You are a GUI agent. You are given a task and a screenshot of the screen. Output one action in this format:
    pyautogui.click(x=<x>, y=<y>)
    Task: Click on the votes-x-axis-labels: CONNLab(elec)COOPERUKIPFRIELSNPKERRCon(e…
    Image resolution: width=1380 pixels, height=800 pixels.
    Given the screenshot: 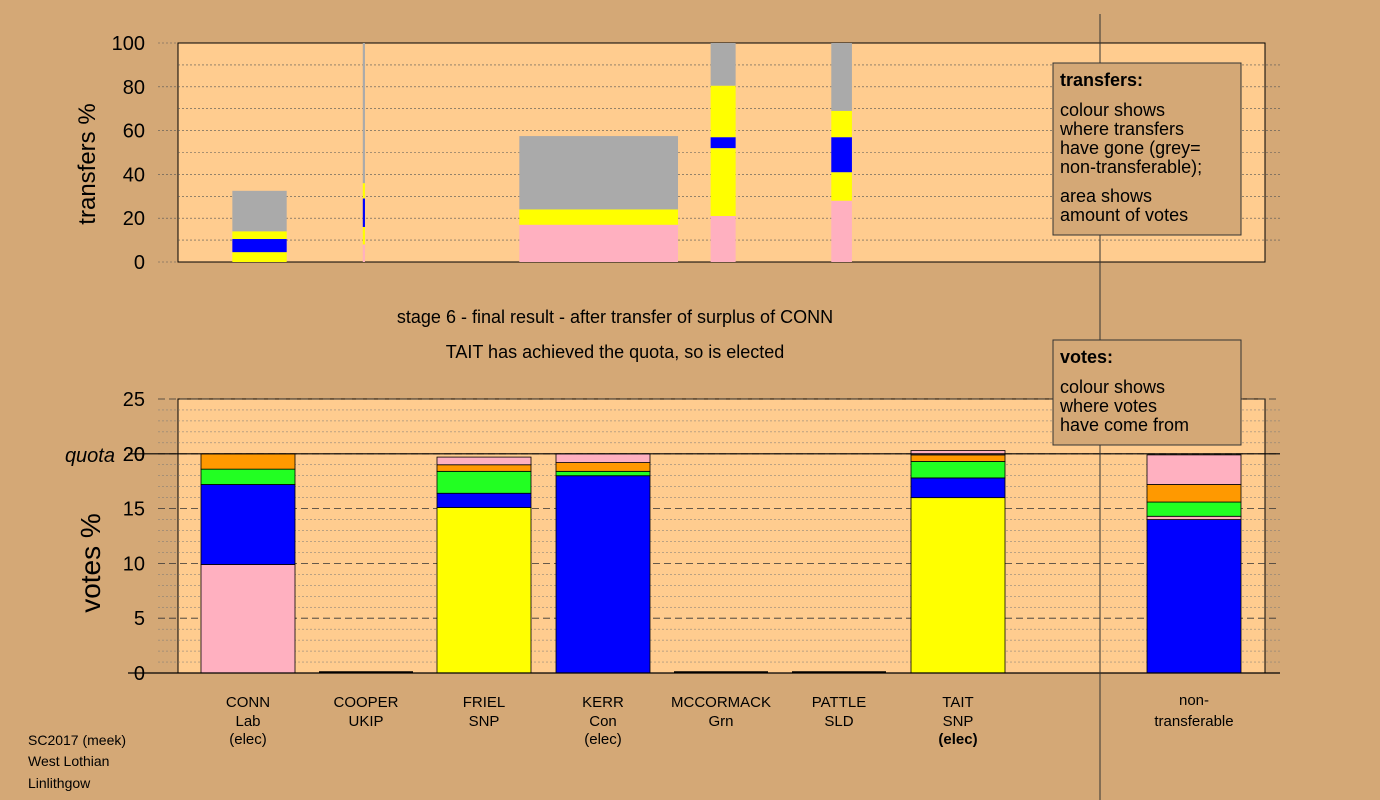 What is the action you would take?
    pyautogui.click(x=730, y=720)
    